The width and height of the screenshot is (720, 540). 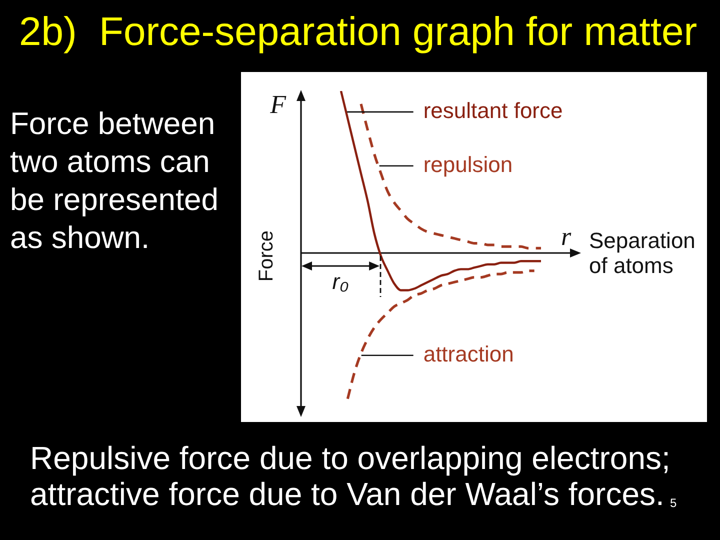 What do you see at coordinates (566, 236) in the screenshot?
I see `annotation: r` at bounding box center [566, 236].